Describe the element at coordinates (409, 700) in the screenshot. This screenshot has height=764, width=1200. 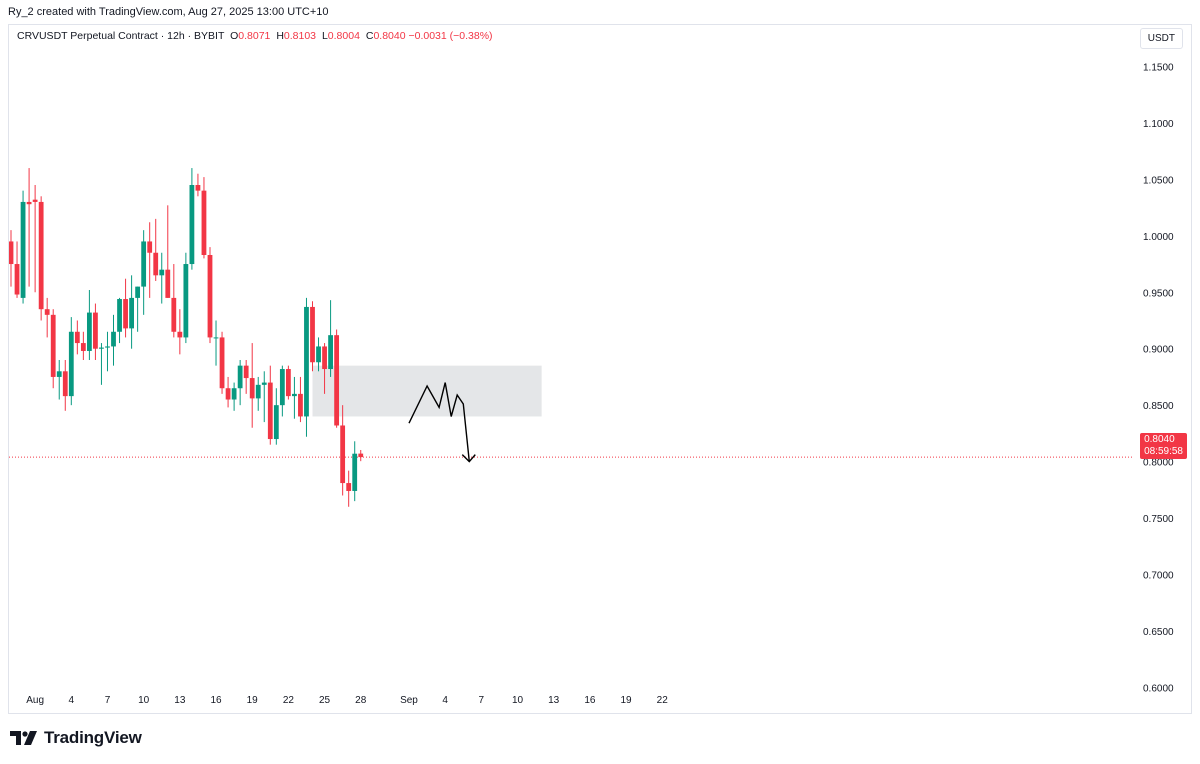
I see `time-tick-label: Sep` at that location.